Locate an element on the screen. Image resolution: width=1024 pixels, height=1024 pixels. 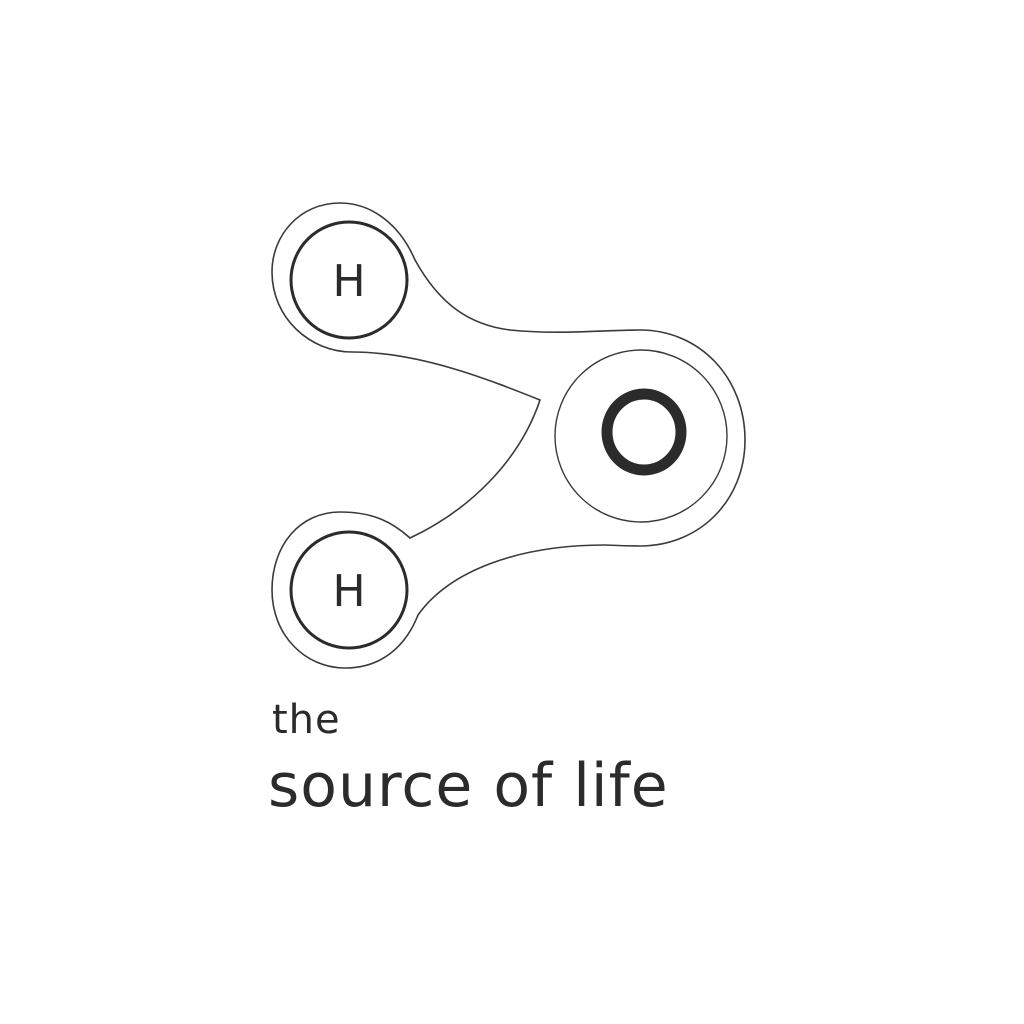
hydrogen-top-circle is located at coordinates (349, 280).